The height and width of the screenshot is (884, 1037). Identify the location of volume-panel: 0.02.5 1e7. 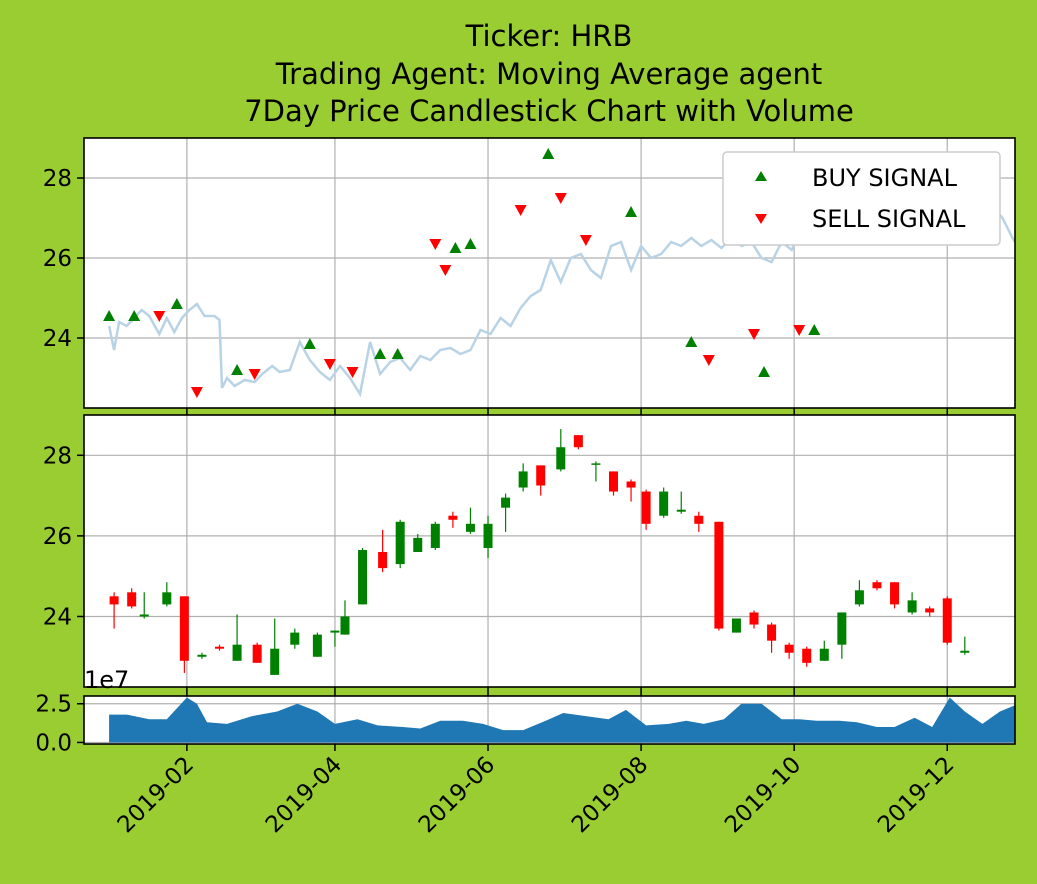
(525, 711).